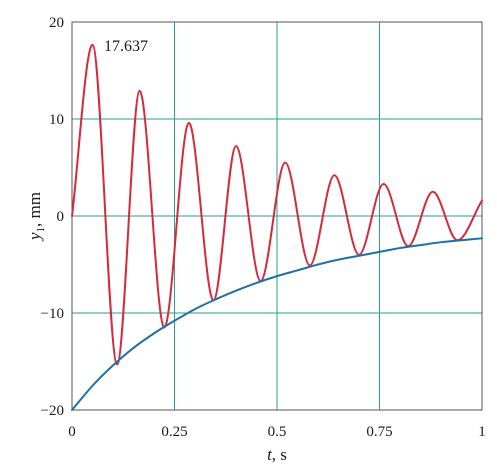  I want to click on x-tick-label: 1, so click(482, 432).